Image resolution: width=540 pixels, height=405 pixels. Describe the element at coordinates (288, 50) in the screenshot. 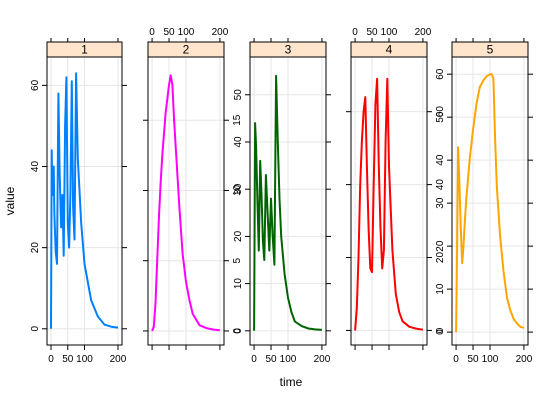

I see `panel-strip-label: 3` at that location.